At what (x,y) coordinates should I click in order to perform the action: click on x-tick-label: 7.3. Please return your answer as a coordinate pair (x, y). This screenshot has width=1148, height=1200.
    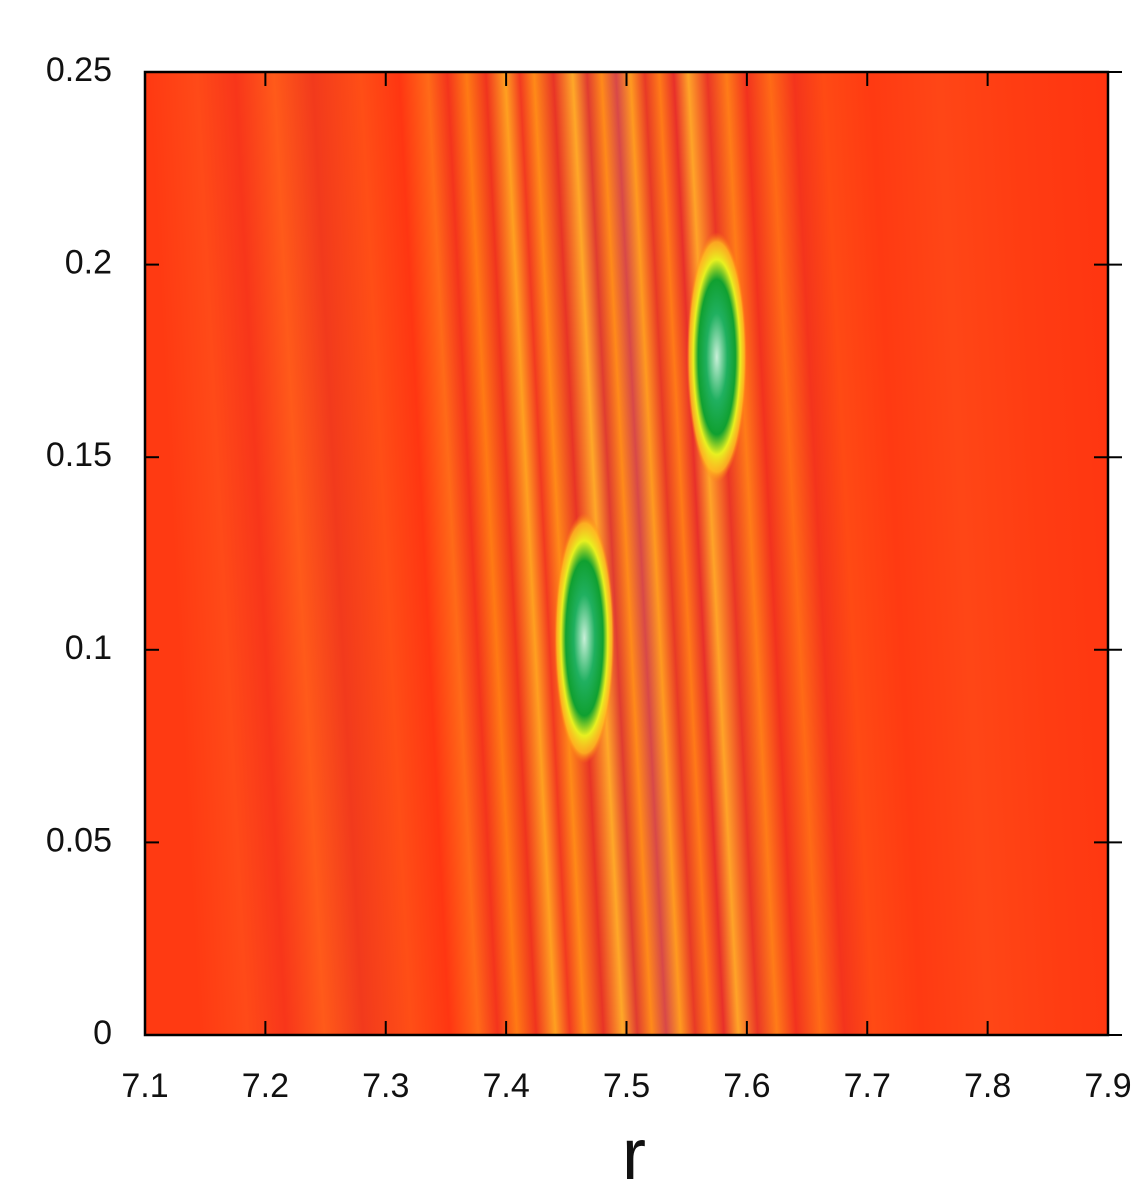
    Looking at the image, I should click on (385, 1086).